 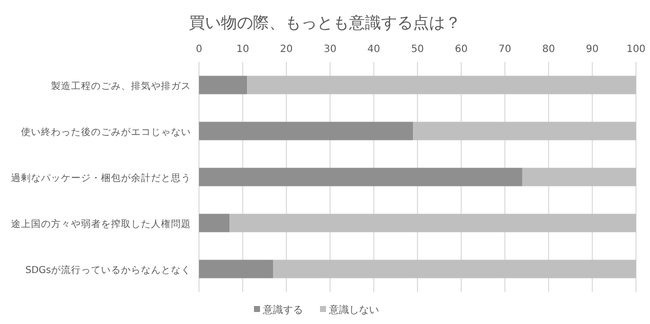 What do you see at coordinates (286, 49) in the screenshot?
I see `x-tick-label: 20` at bounding box center [286, 49].